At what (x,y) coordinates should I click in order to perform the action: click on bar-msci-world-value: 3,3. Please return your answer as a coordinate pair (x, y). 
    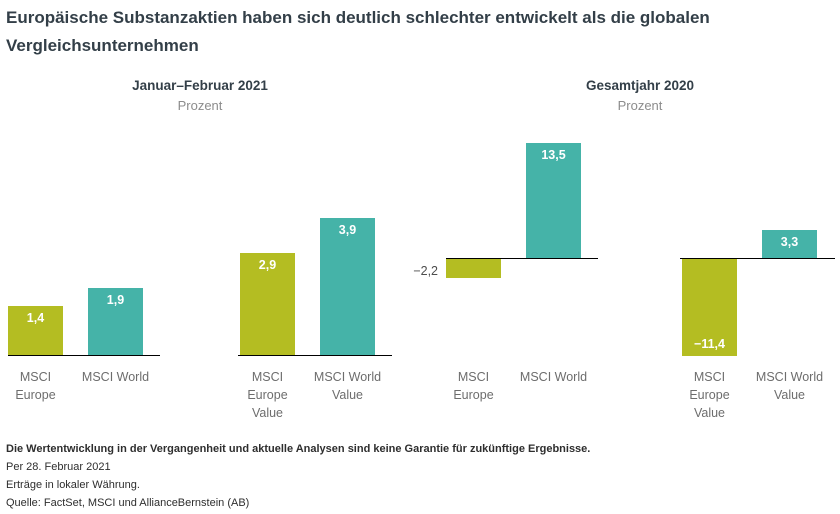
    Looking at the image, I should click on (789, 244).